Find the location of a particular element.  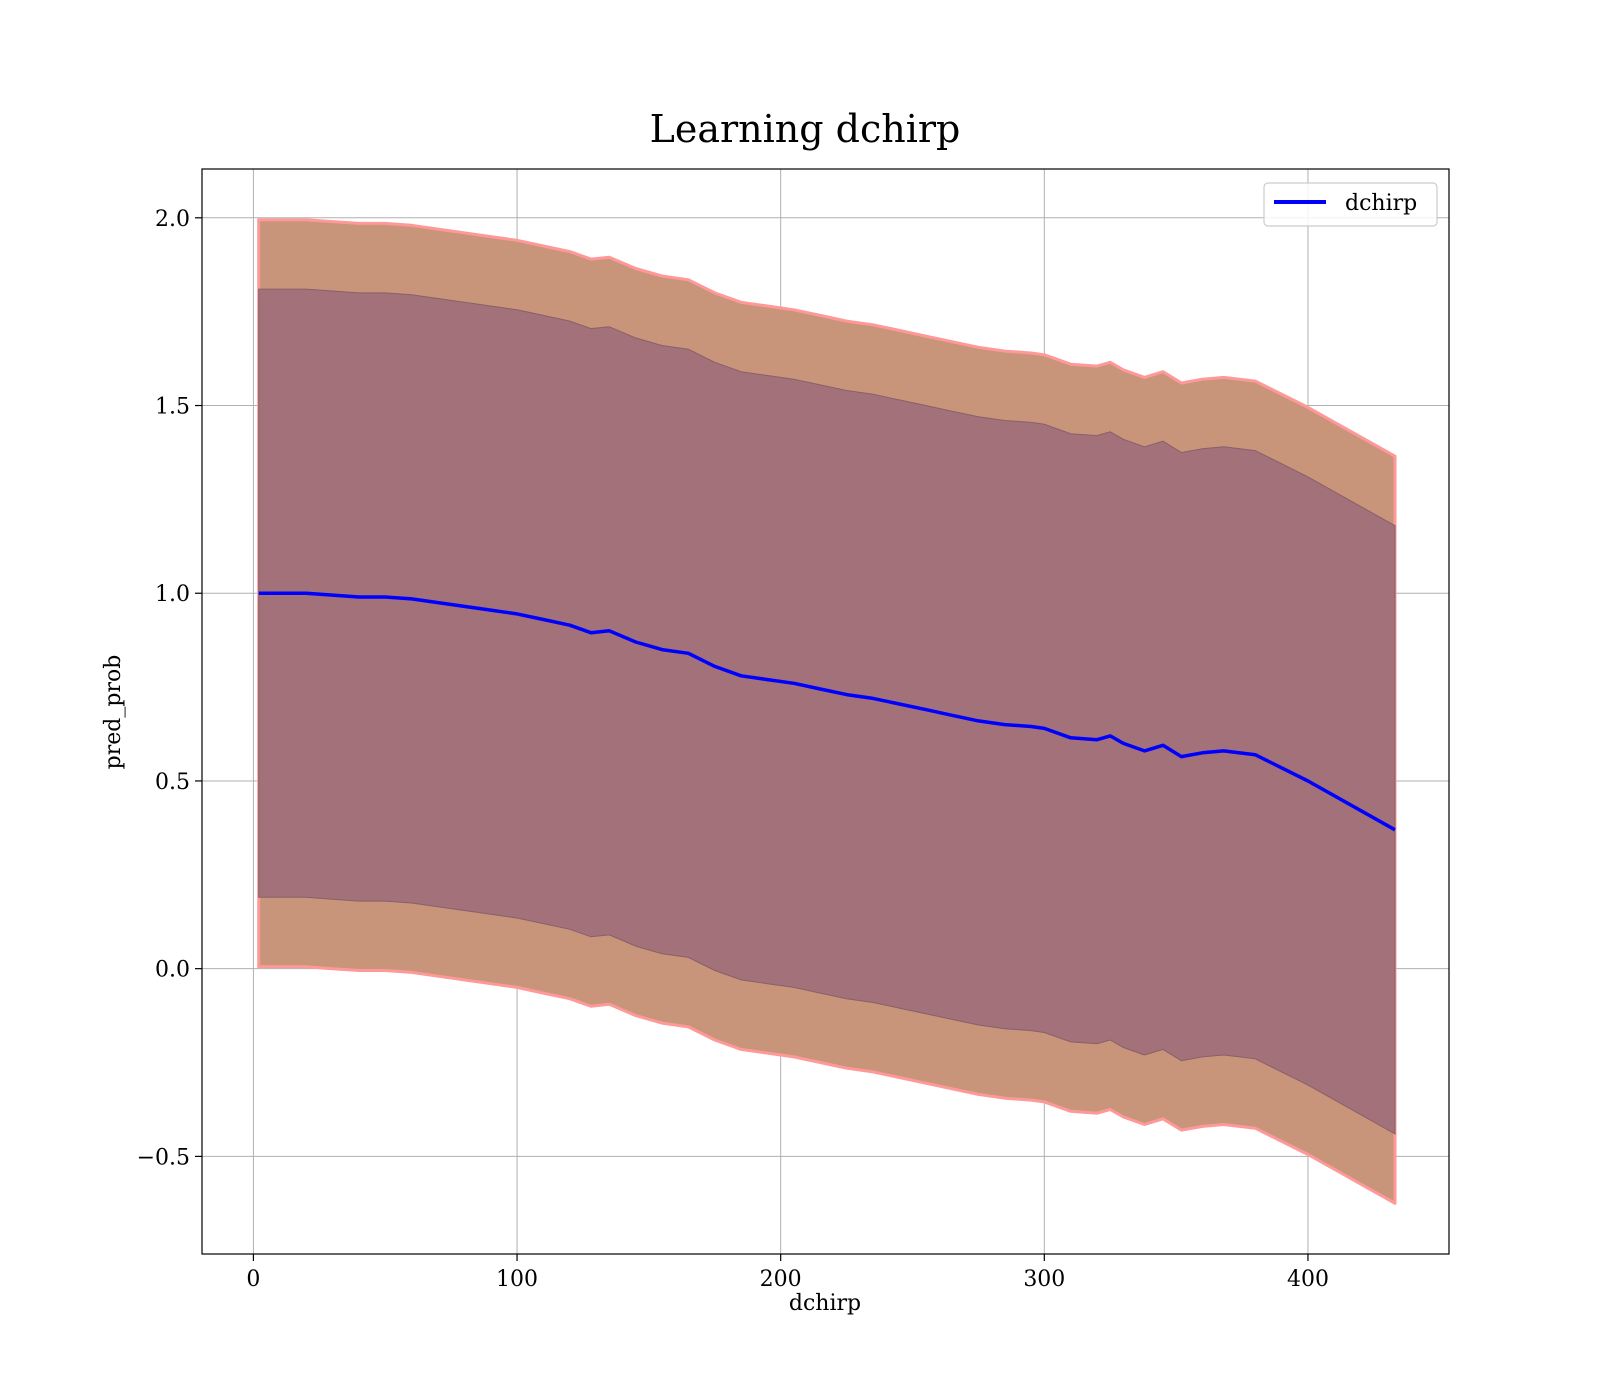

legend-entry-dchirp: dchirp is located at coordinates (1381, 203).